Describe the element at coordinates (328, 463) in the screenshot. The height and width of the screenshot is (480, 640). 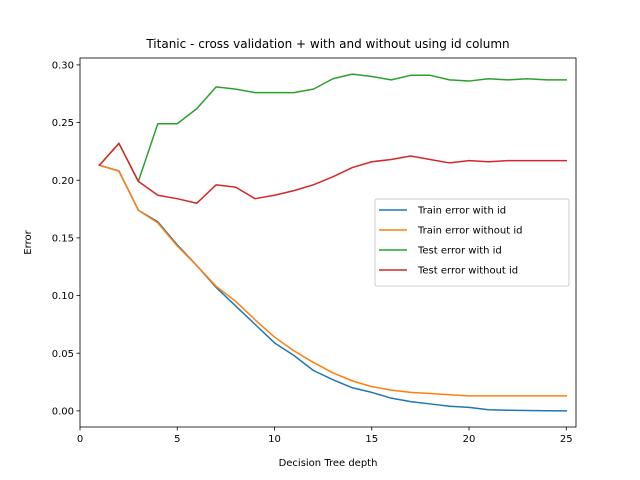
I see `x-axis-label: Decision Tree depth` at that location.